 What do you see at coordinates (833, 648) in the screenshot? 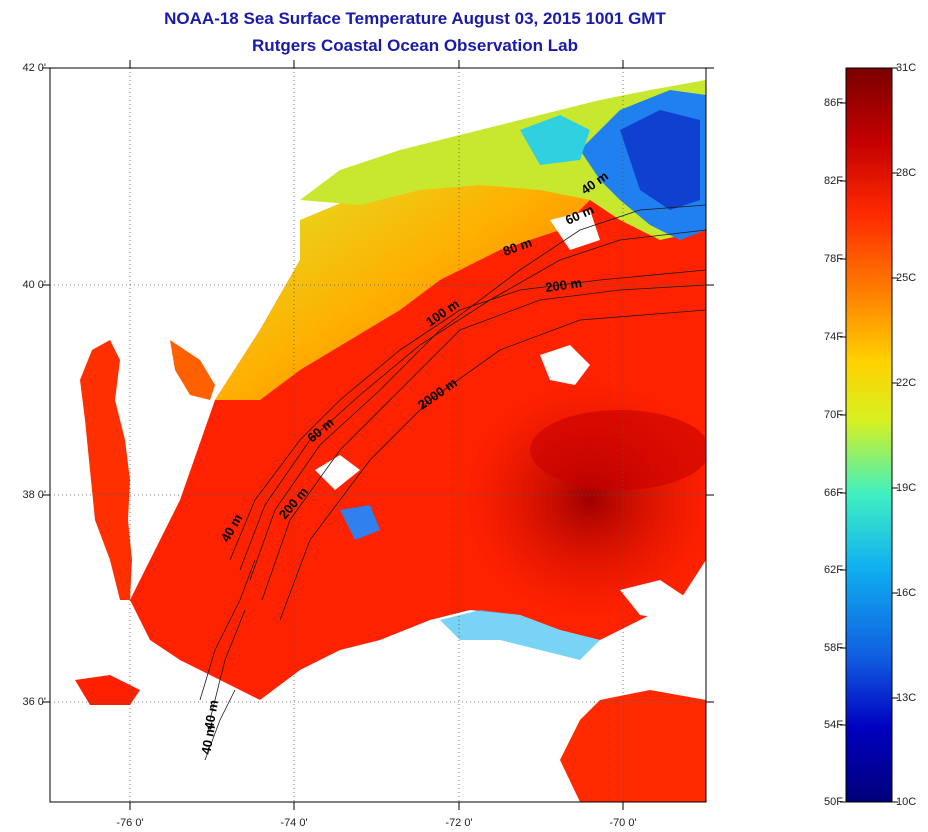
I see `colorbar-f-label: 58F` at bounding box center [833, 648].